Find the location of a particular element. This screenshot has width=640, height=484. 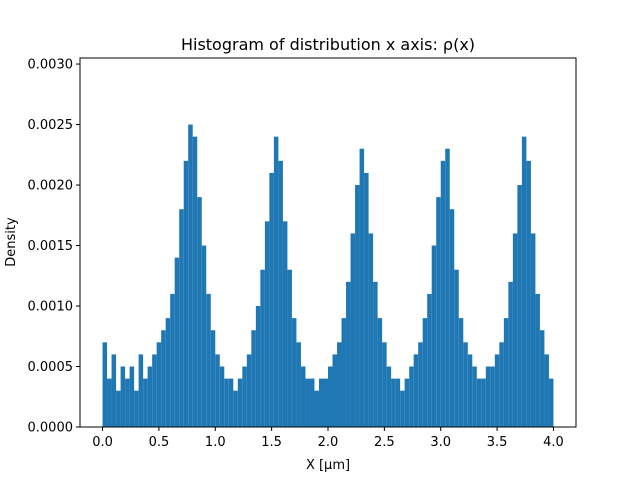

y-axis-label: Density is located at coordinates (11, 242).